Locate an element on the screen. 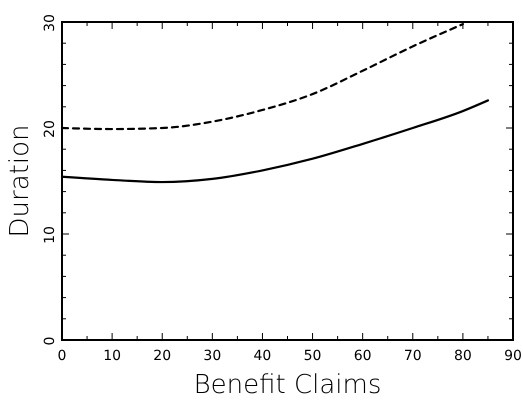  x-tick-label: 70 is located at coordinates (413, 356).